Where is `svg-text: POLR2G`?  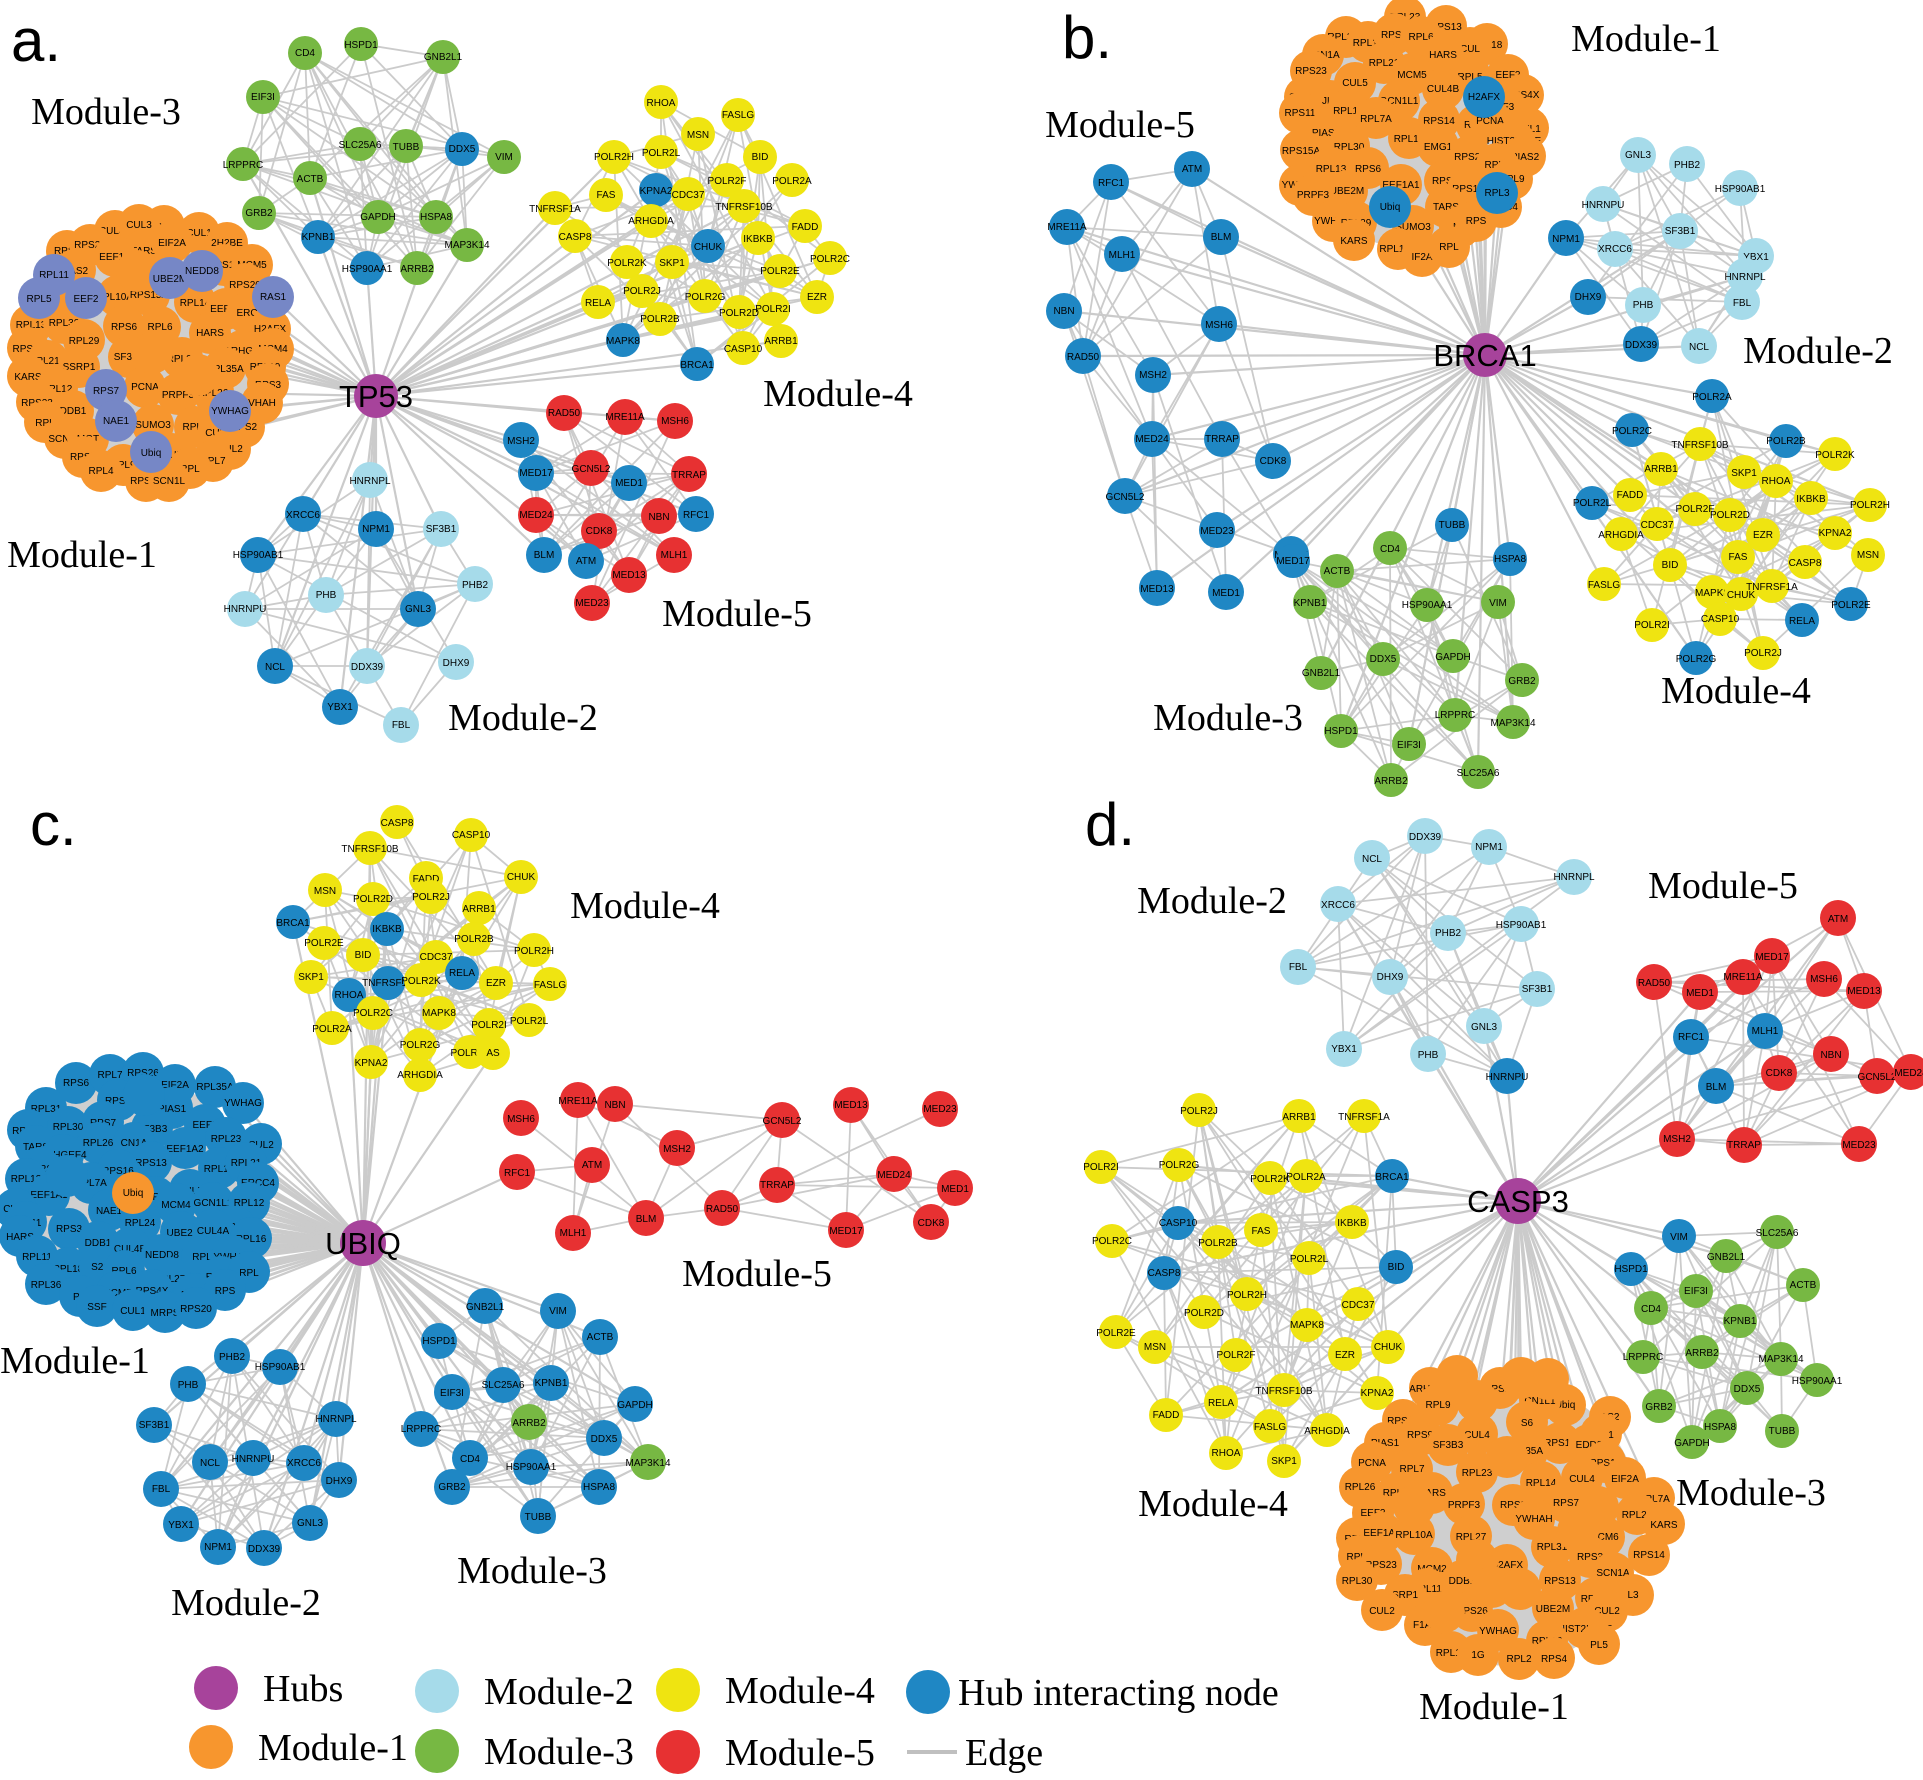 svg-text: POLR2G is located at coordinates (1696, 659).